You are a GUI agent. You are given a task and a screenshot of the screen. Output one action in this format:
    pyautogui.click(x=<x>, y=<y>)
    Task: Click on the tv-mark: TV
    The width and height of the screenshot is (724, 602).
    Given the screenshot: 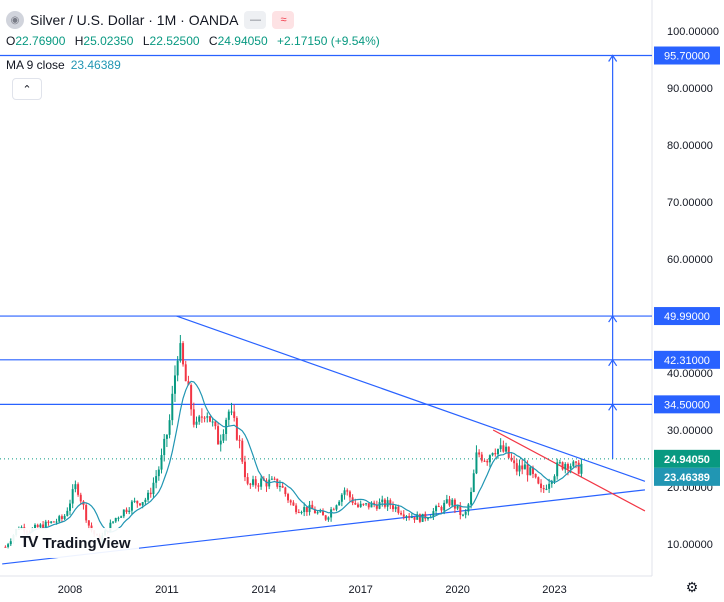 What is the action you would take?
    pyautogui.click(x=29, y=542)
    